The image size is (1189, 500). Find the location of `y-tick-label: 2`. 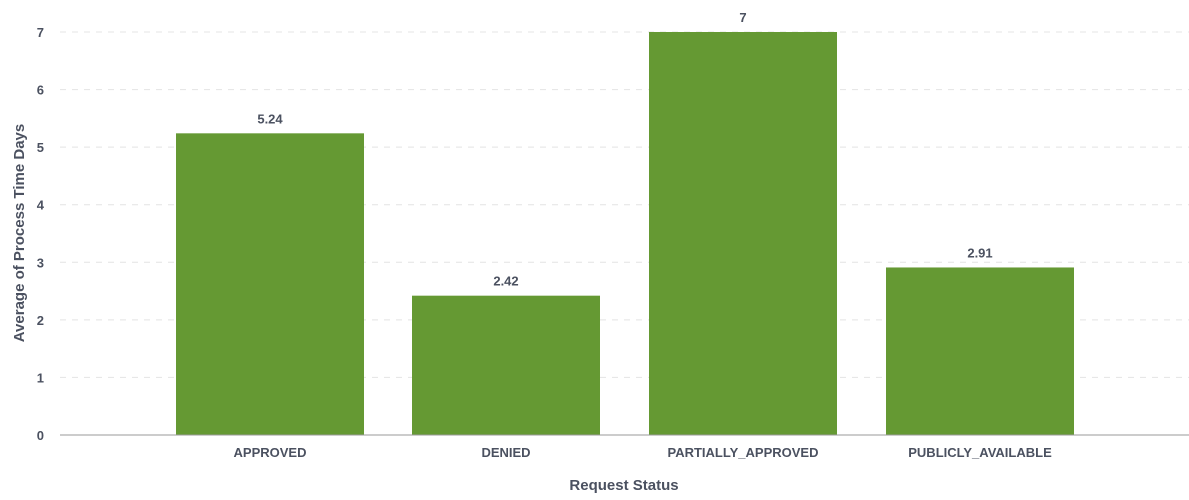

y-tick-label: 2 is located at coordinates (40, 320).